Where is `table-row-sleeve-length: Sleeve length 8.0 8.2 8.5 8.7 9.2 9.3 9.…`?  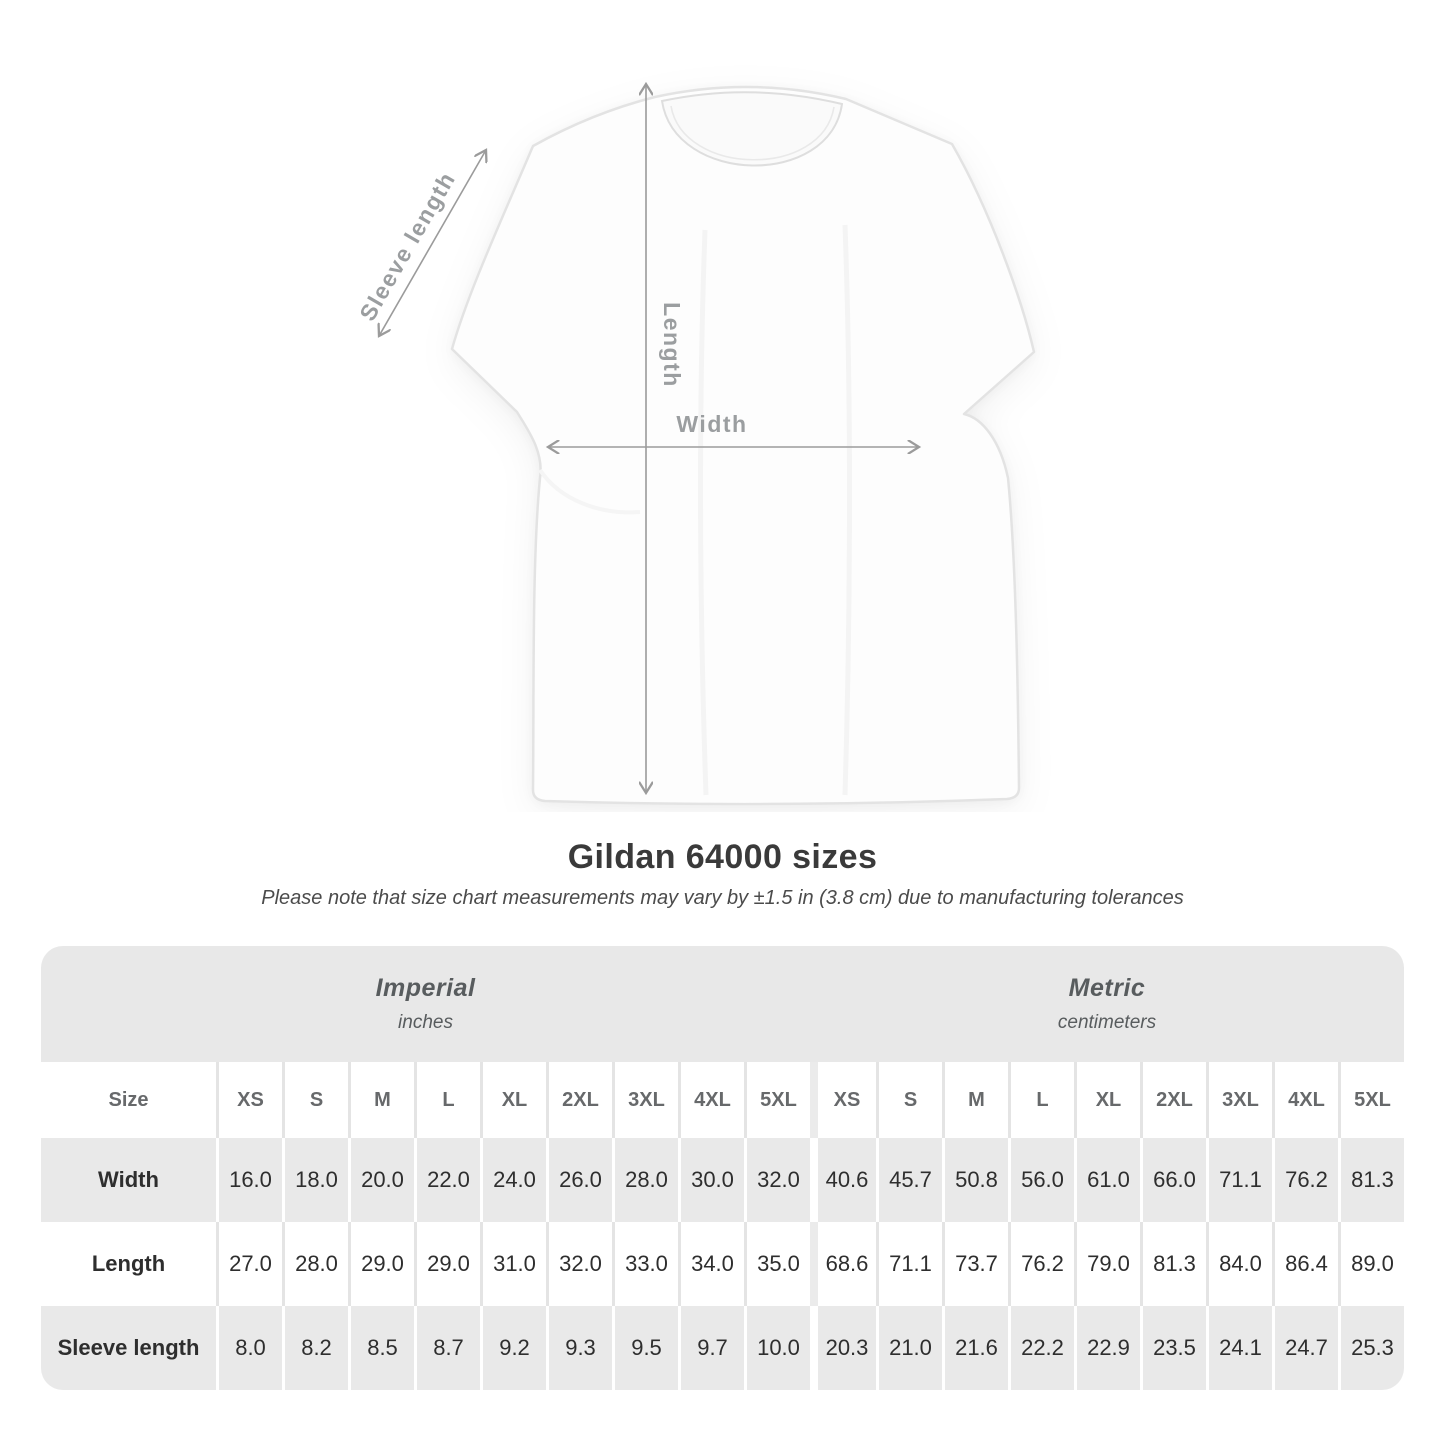 table-row-sleeve-length: Sleeve length 8.0 8.2 8.5 8.7 9.2 9.3 9.… is located at coordinates (722, 1348).